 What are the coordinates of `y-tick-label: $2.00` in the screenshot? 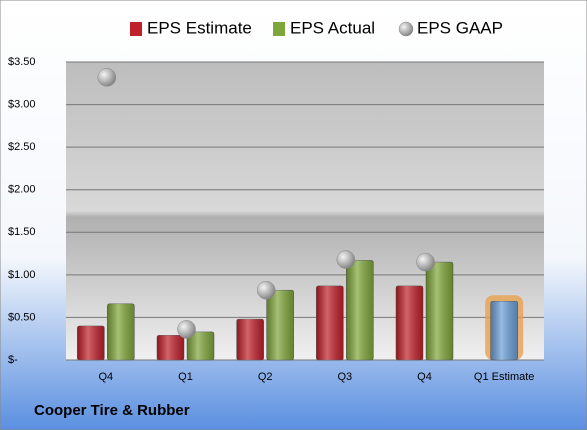 It's located at (22, 190).